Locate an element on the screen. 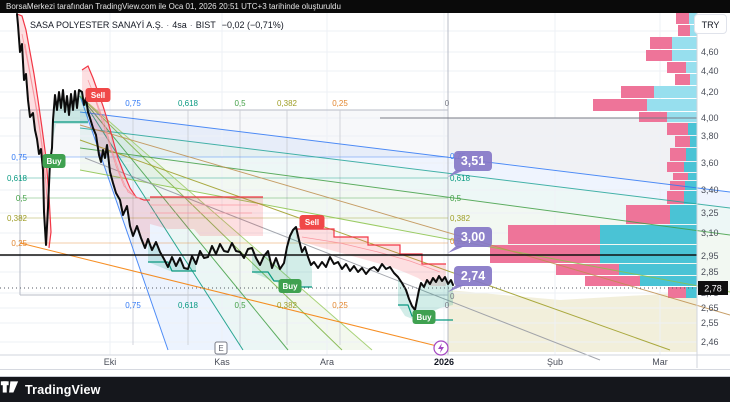 The height and width of the screenshot is (402, 730). buy-band is located at coordinates (425, 298).